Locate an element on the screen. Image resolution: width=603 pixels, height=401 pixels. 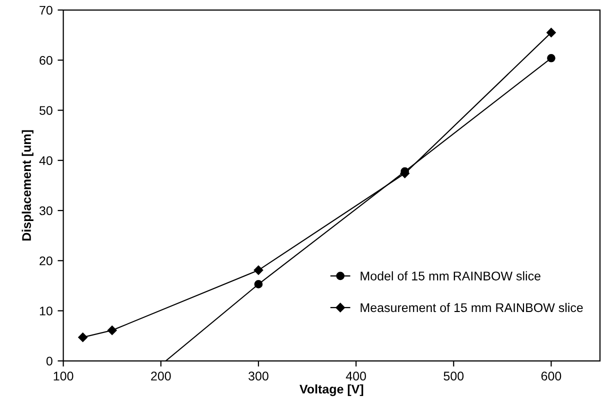
y-tick-label: 0 is located at coordinates (49, 361).